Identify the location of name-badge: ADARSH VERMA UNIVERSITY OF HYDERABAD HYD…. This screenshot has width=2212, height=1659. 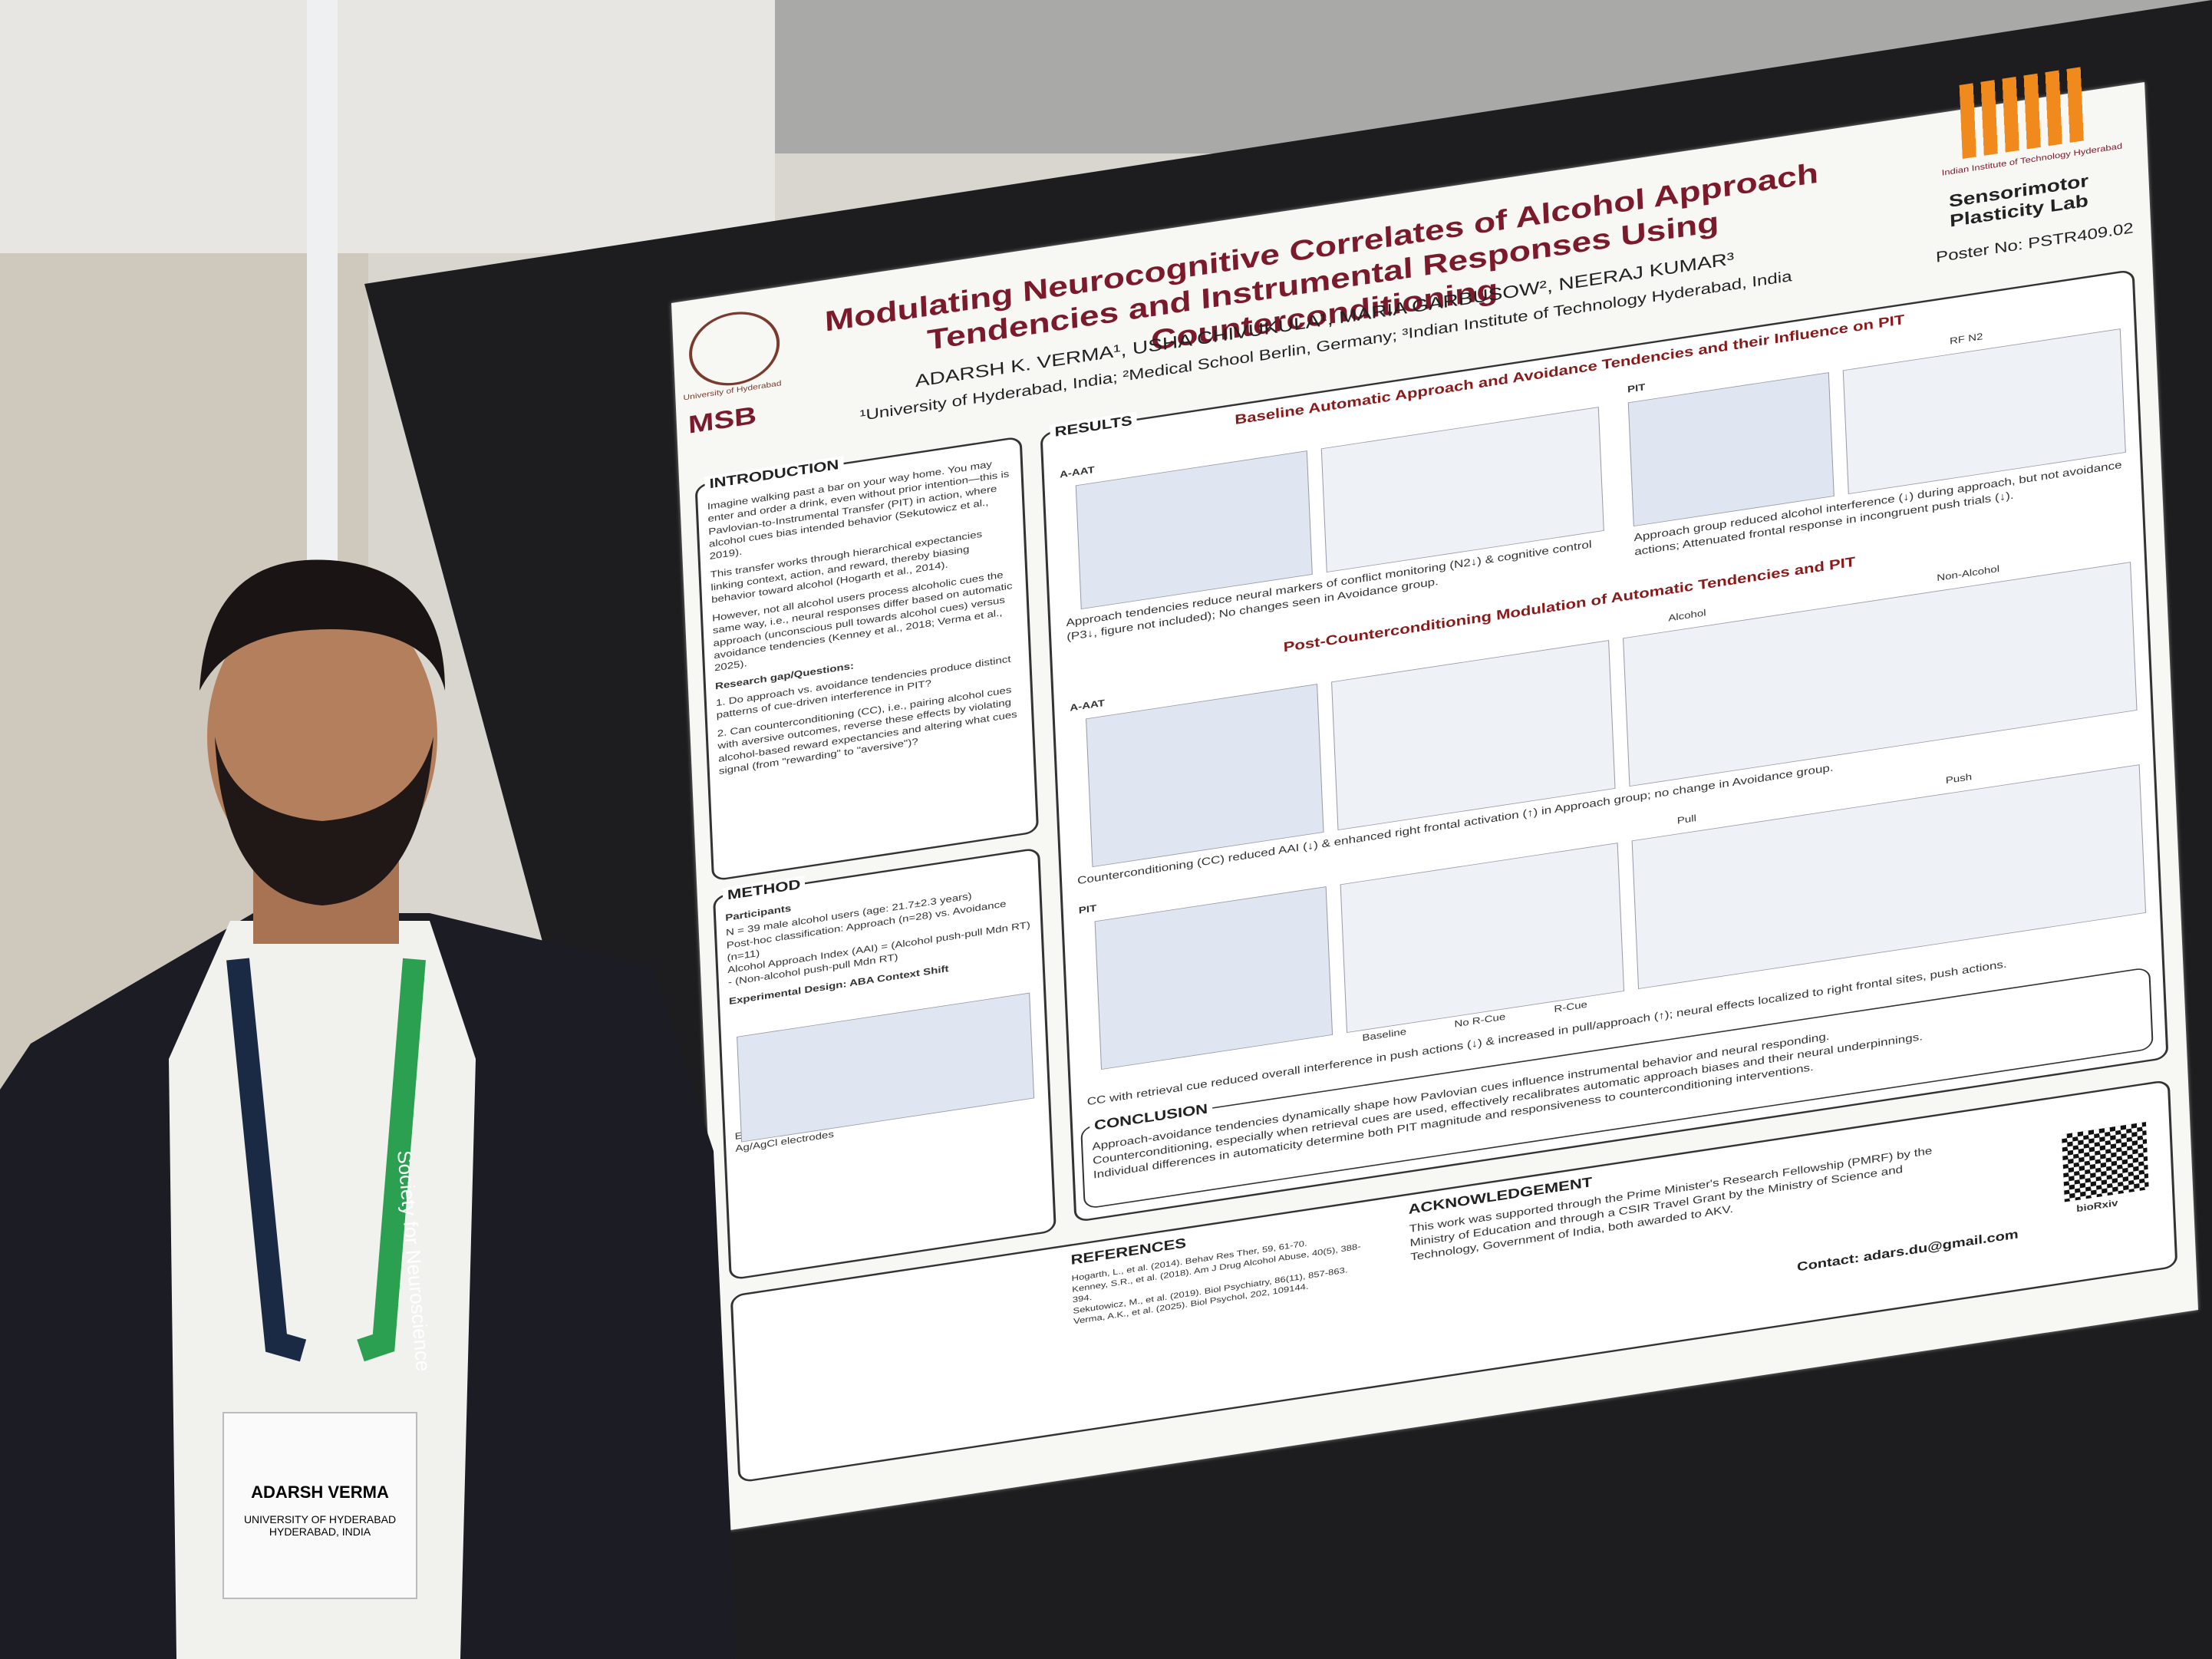
(320, 1505).